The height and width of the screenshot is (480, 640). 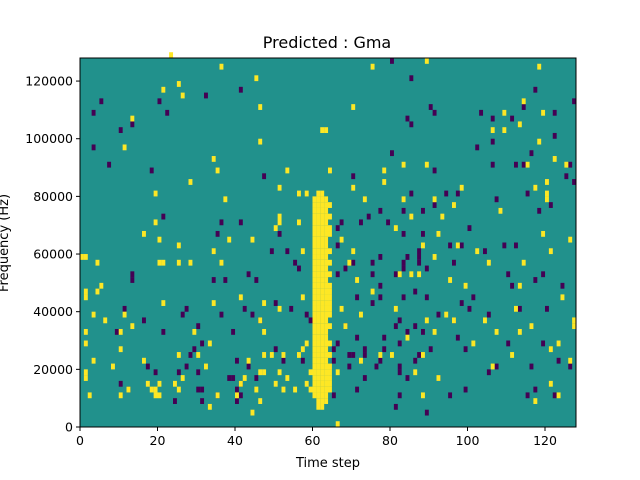 What do you see at coordinates (49, 138) in the screenshot?
I see `y-tick-label: 100000` at bounding box center [49, 138].